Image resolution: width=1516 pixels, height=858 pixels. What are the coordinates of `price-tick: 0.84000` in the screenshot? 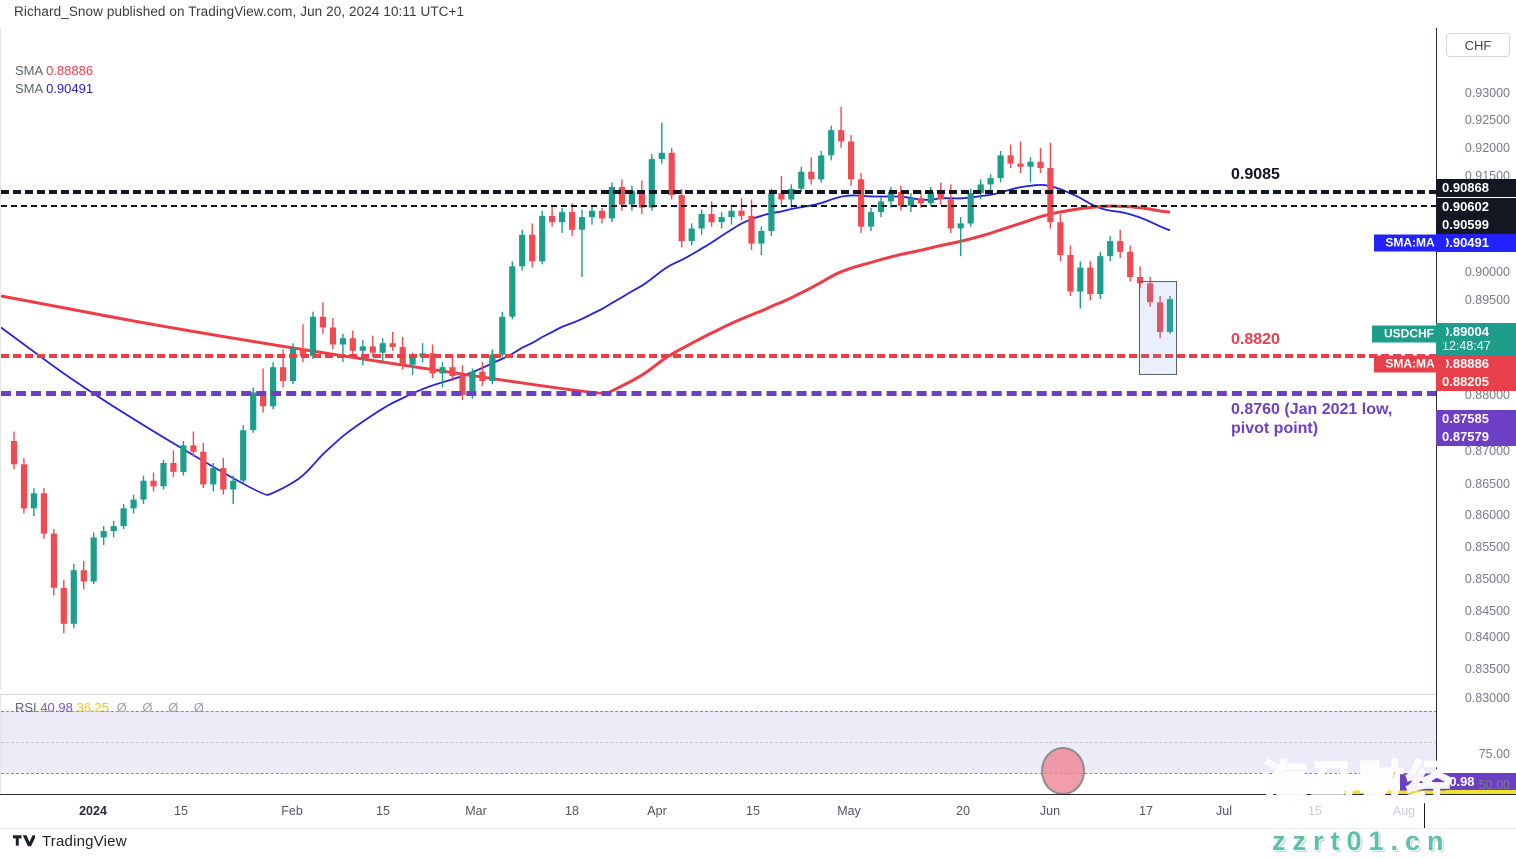 It's located at (1487, 637).